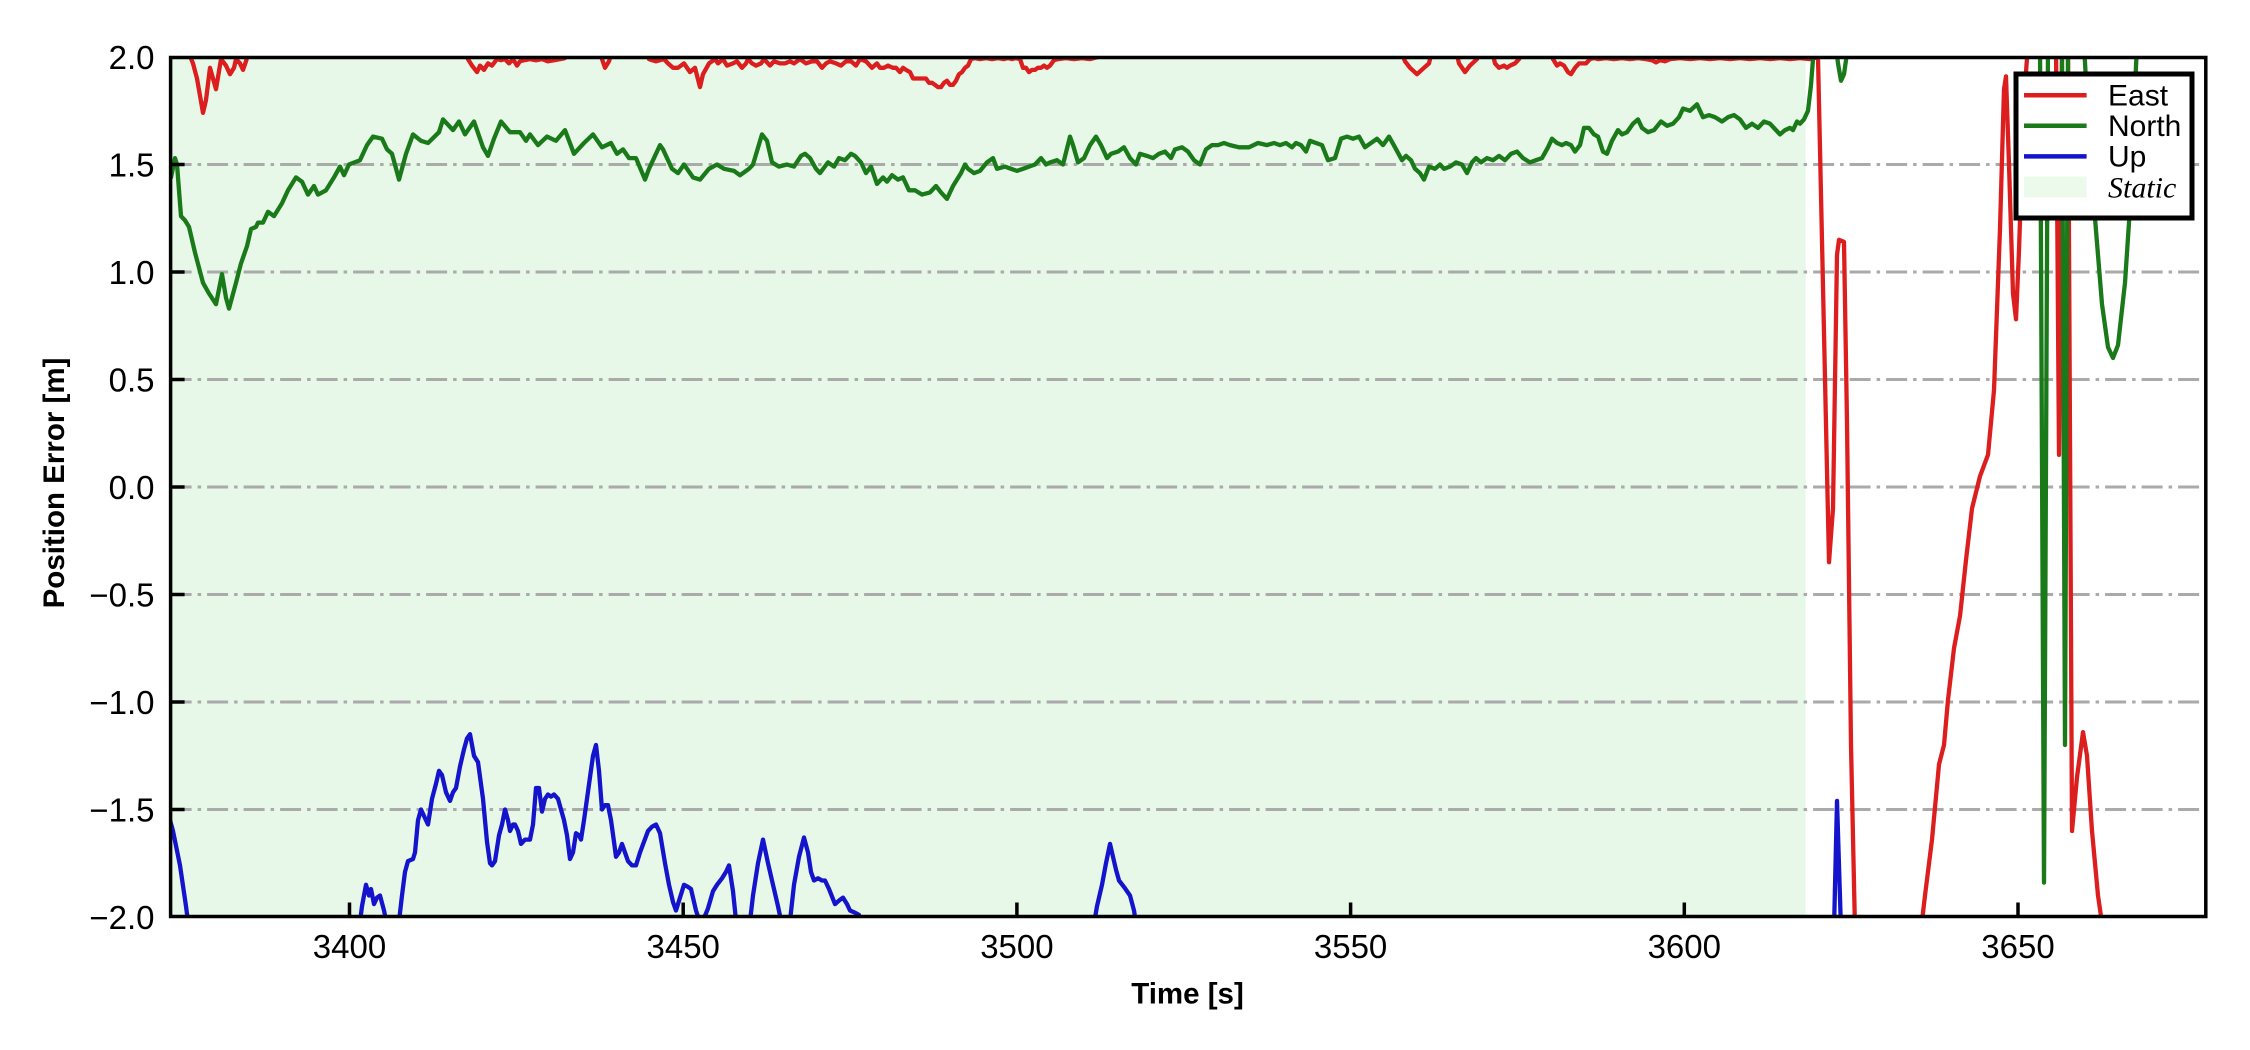  I want to click on svg-text: Time [s], so click(1187, 994).